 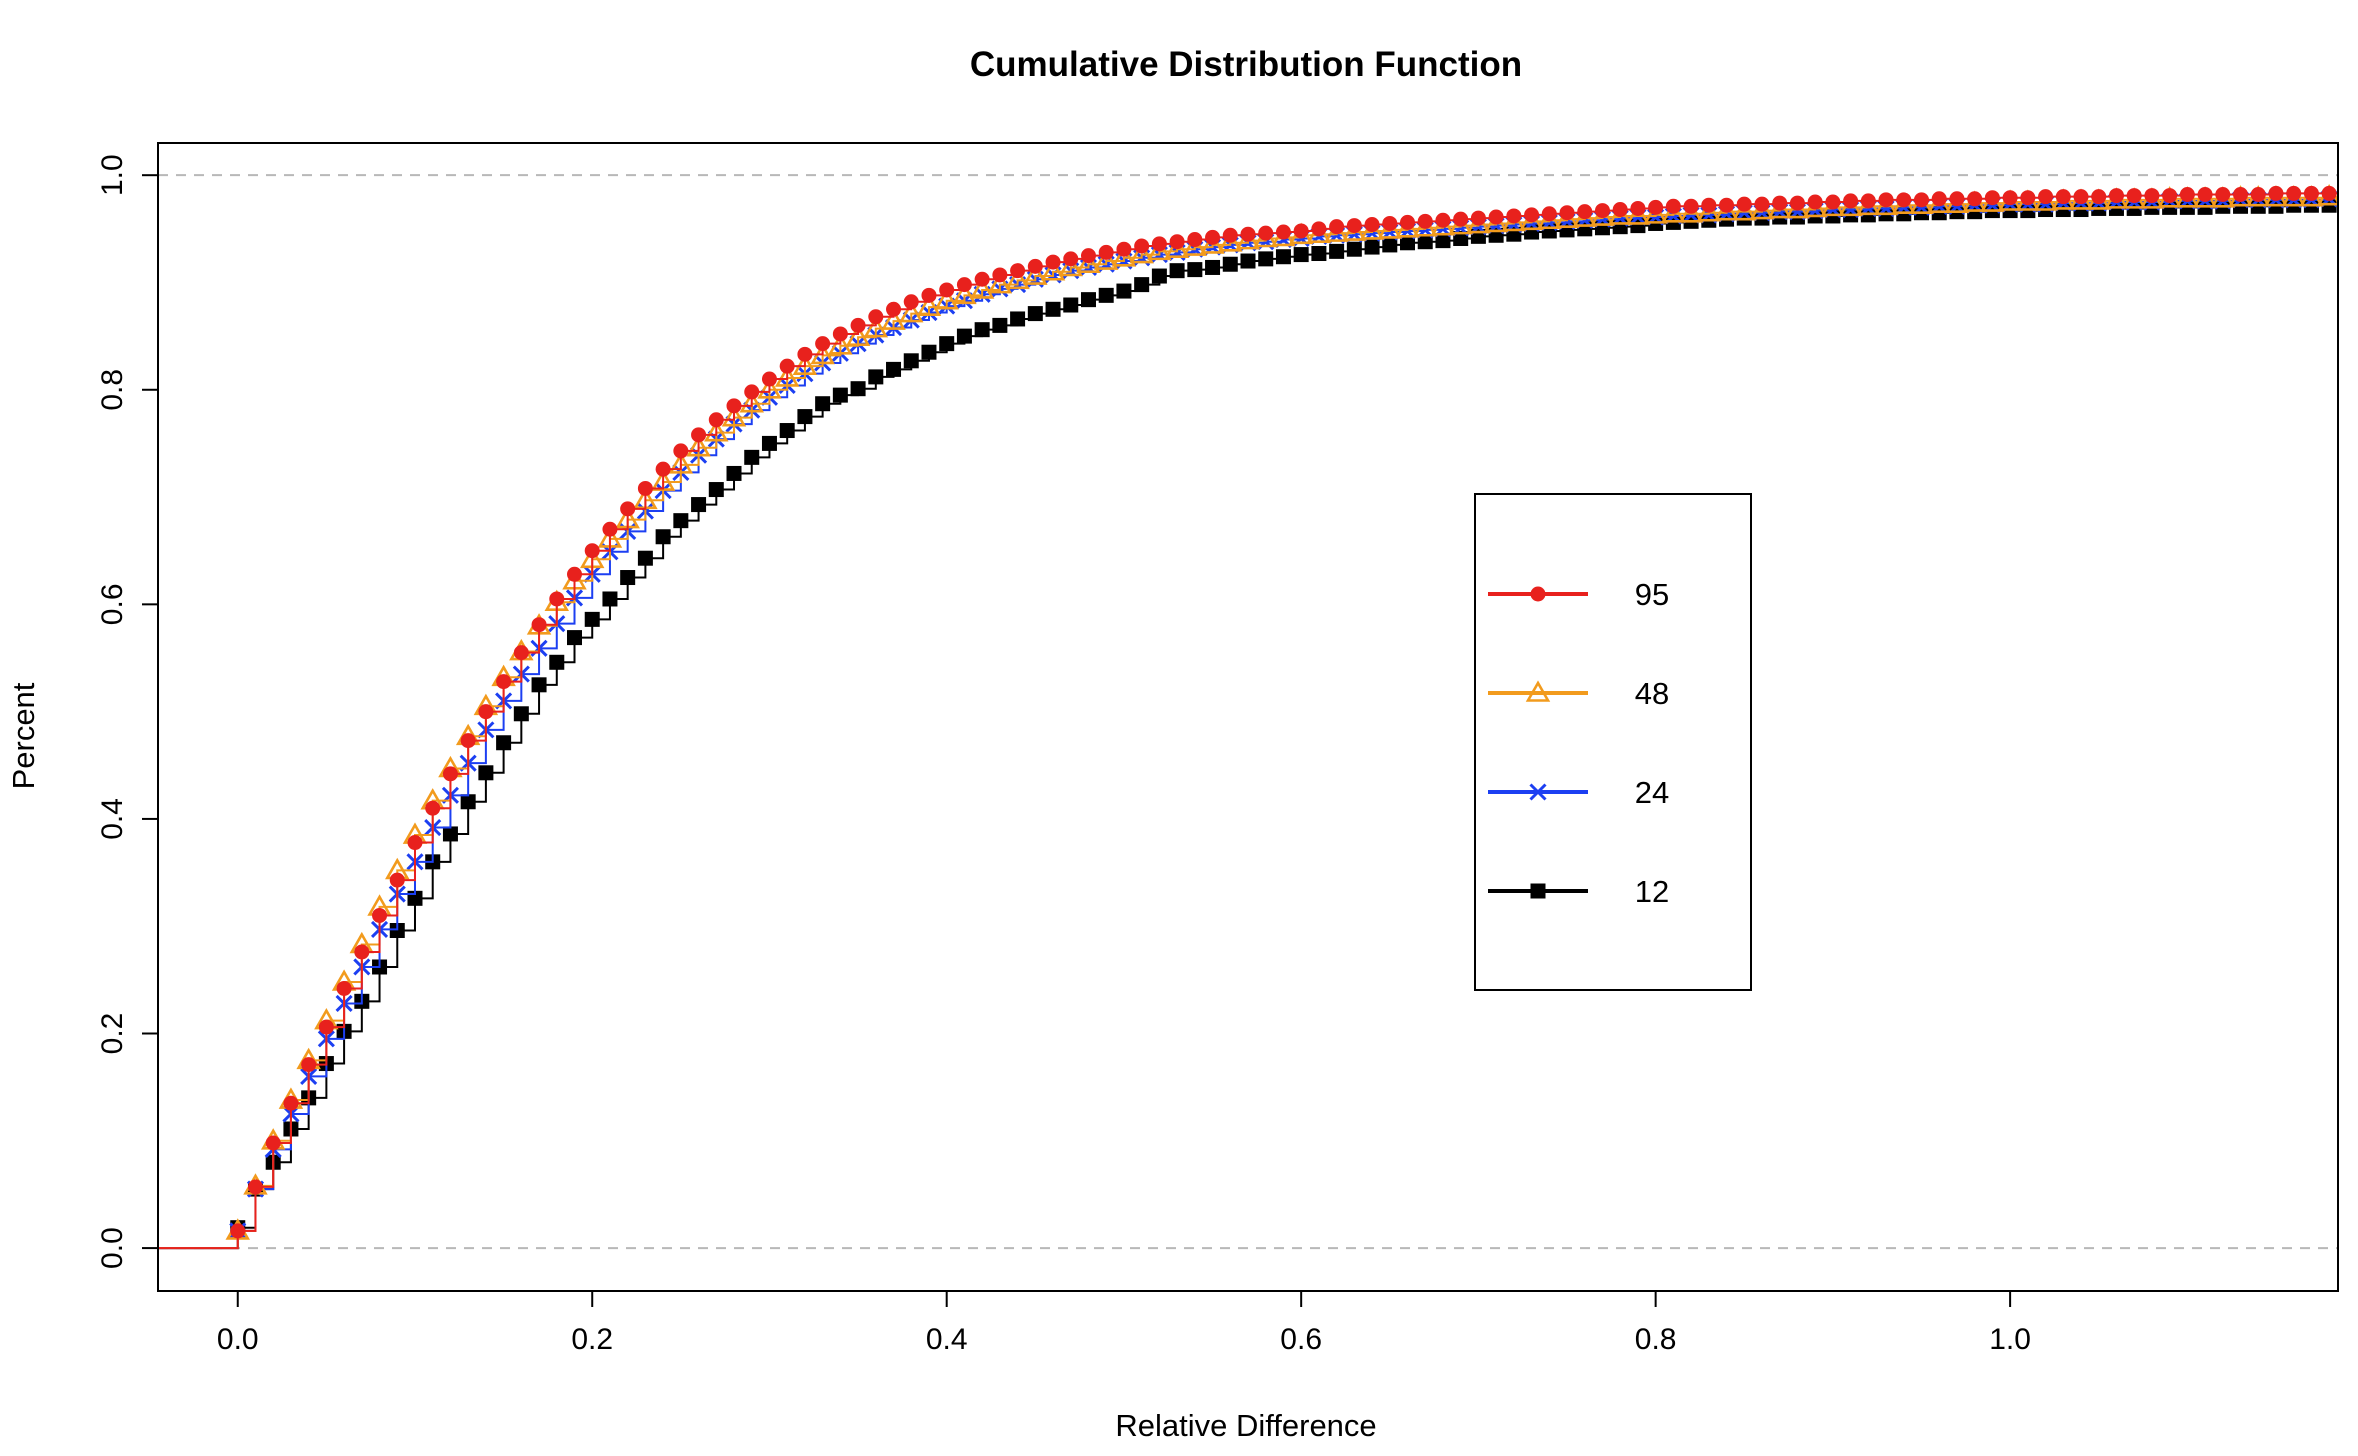 I want to click on y-tick-label: 0.6, so click(x=112, y=604).